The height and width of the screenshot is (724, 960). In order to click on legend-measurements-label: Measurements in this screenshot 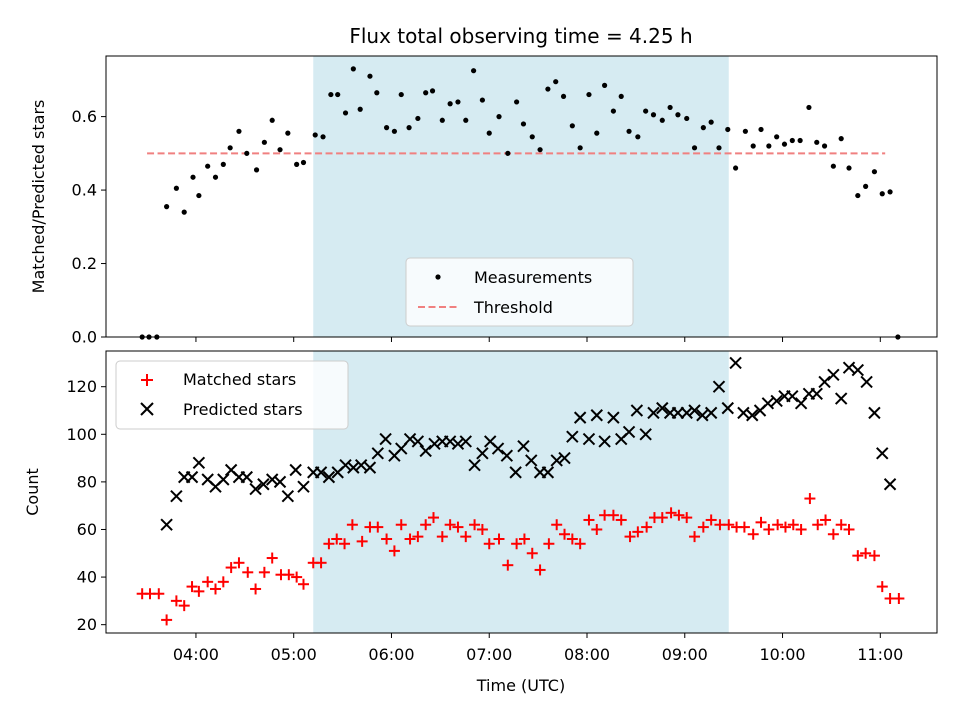, I will do `click(533, 277)`.